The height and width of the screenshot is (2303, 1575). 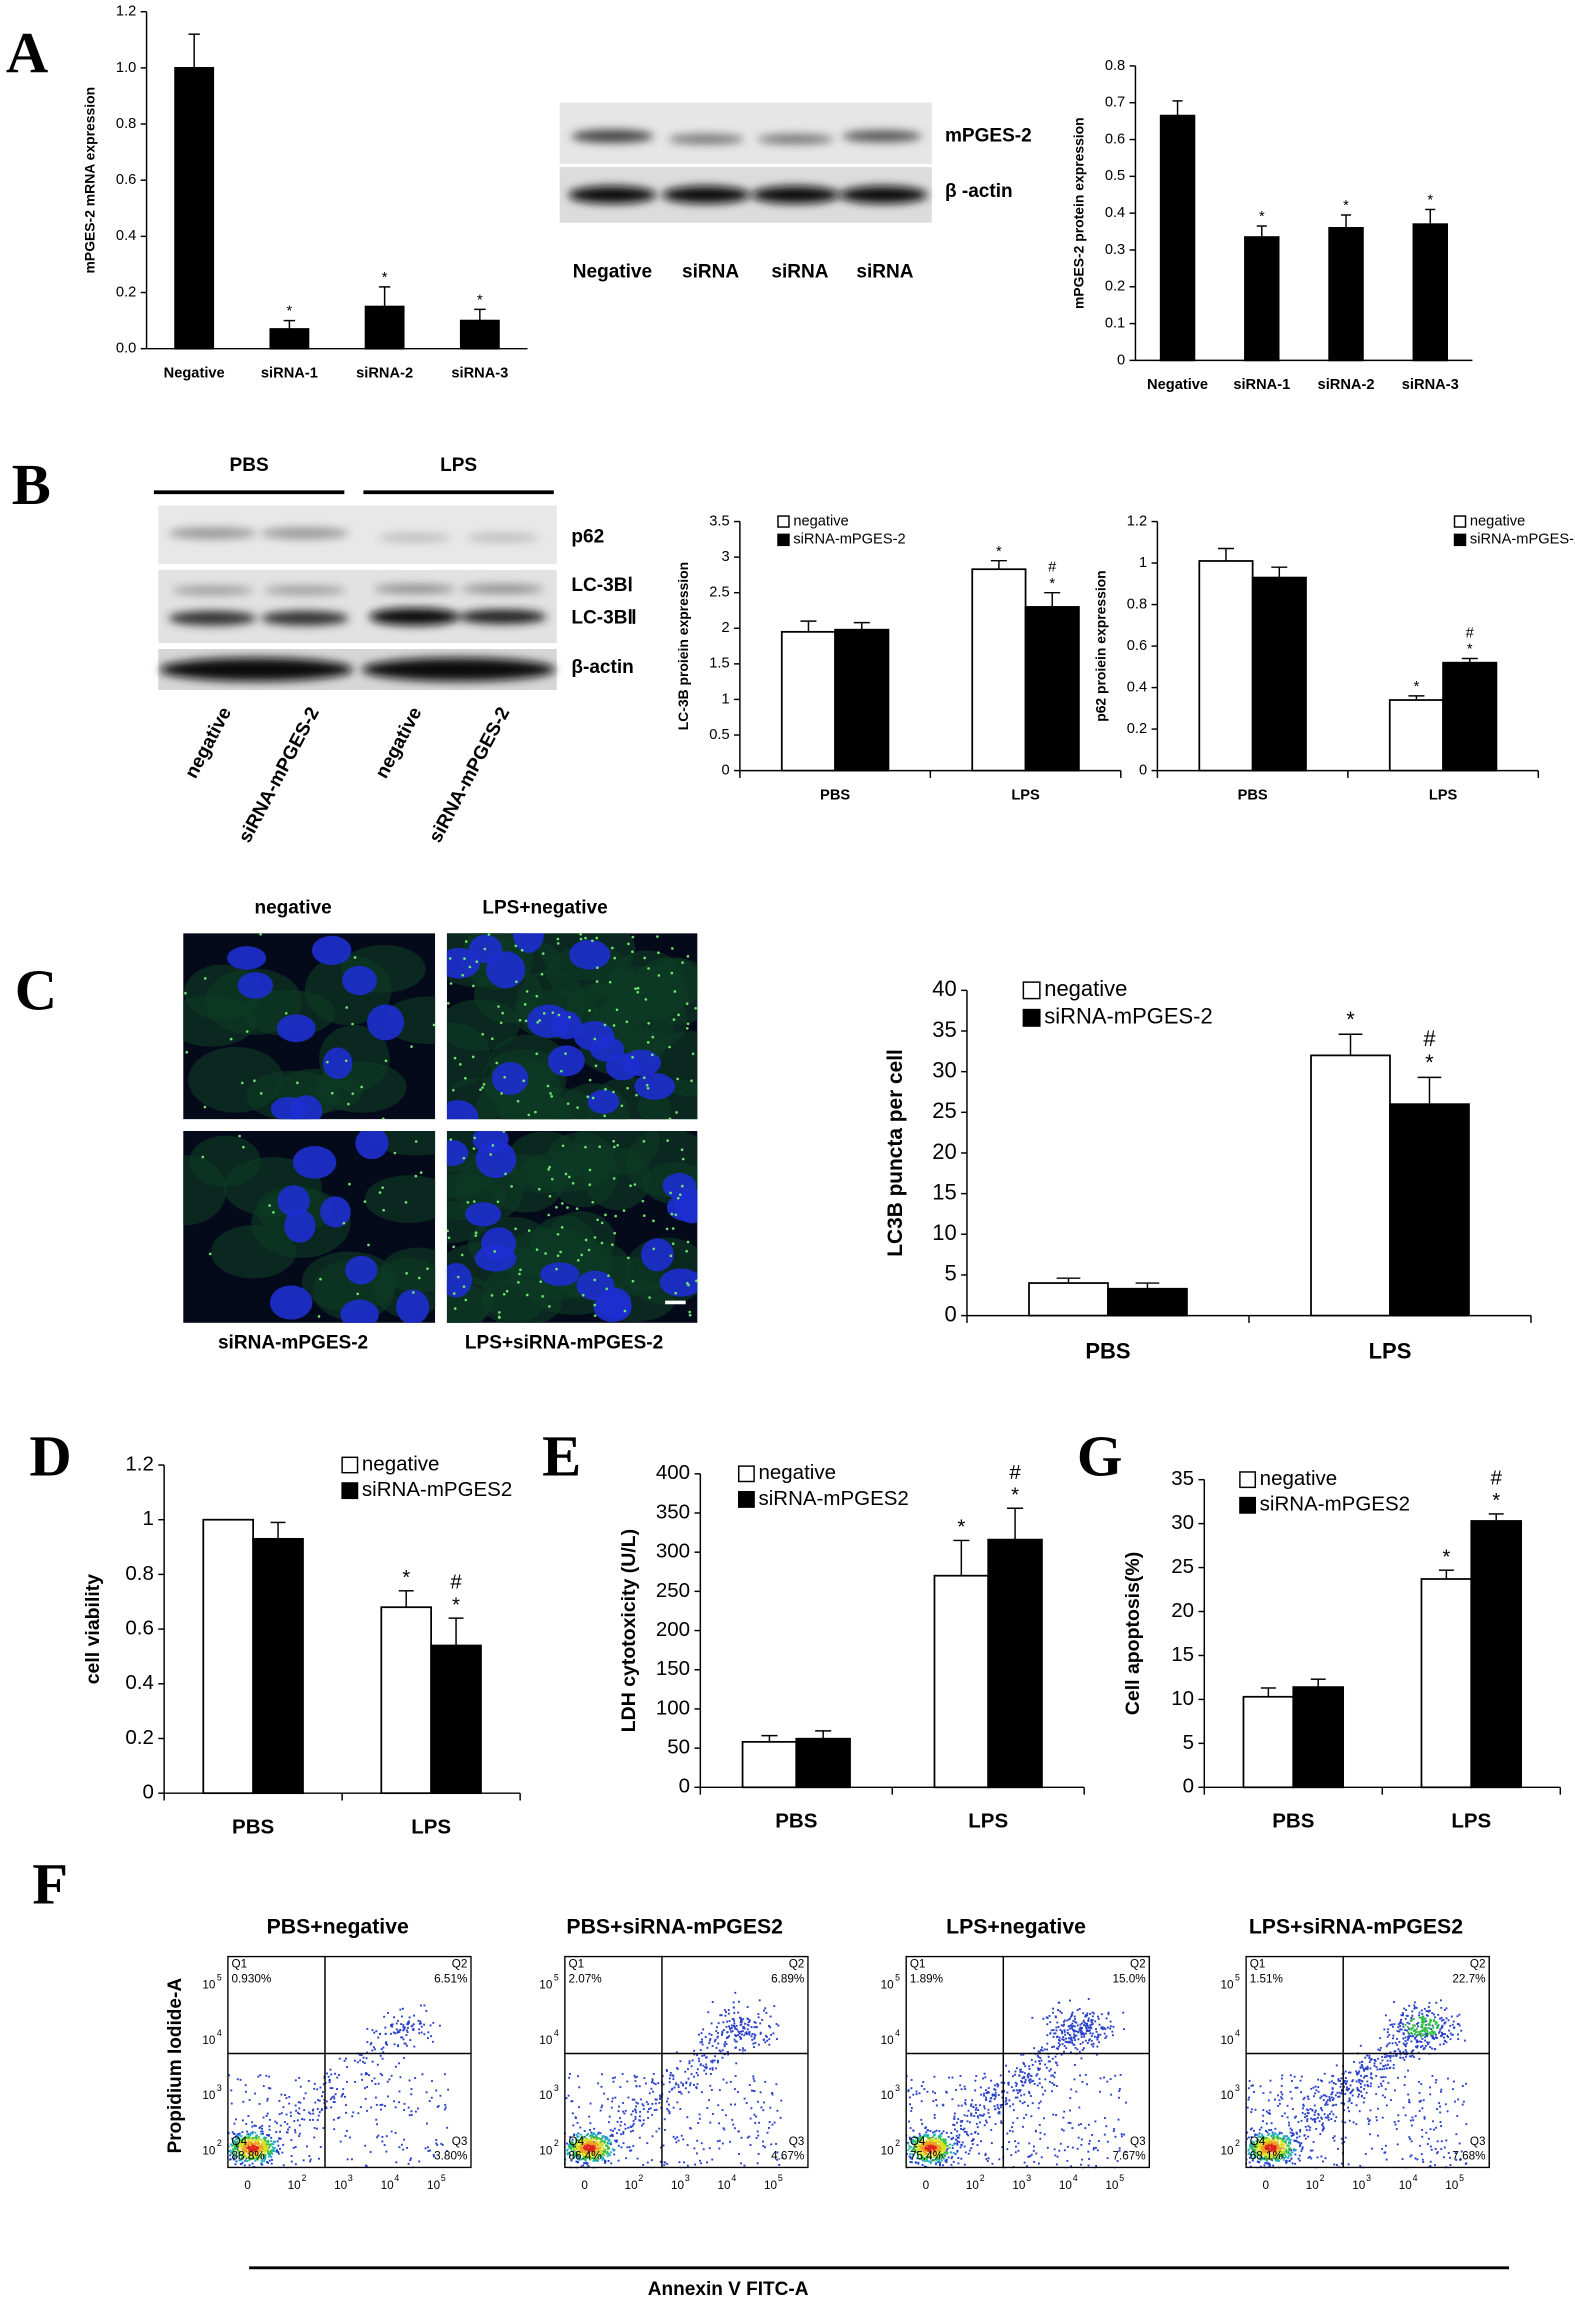 I want to click on micrograph, so click(x=572, y=1226).